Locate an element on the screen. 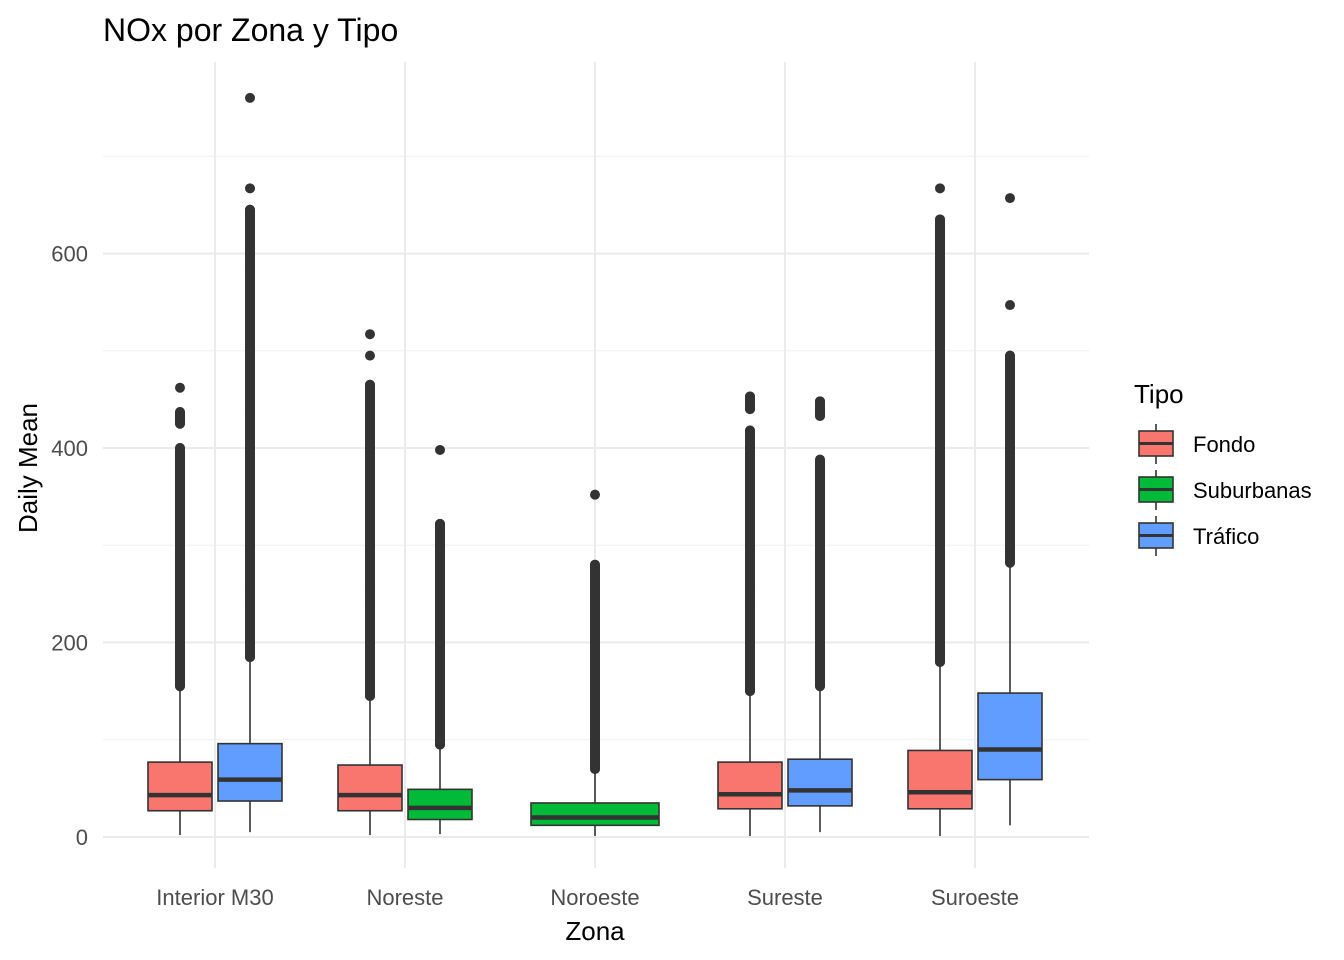  legend-item-tráfico: Tráfico is located at coordinates (1198, 536).